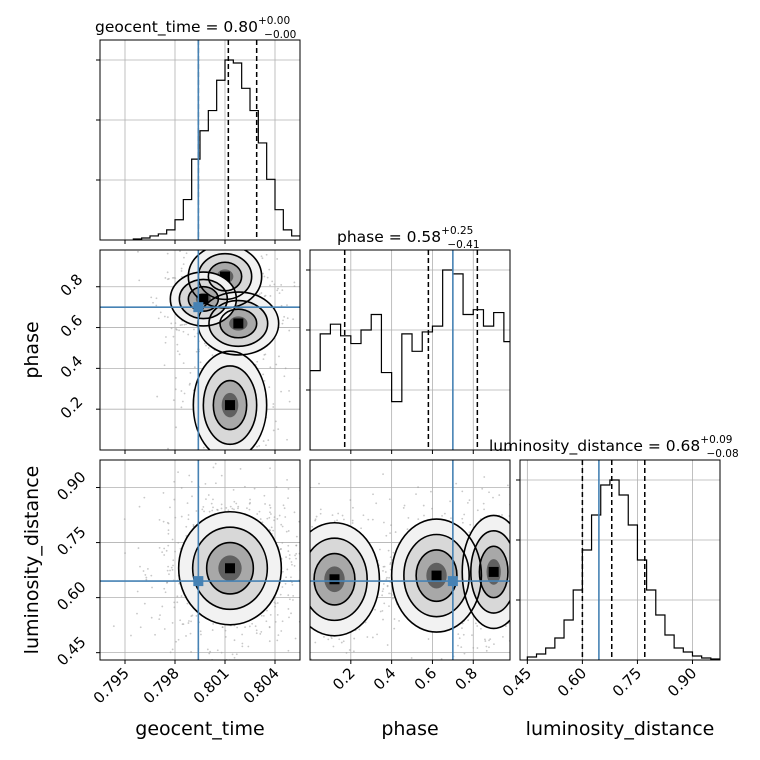 This screenshot has width=760, height=760. What do you see at coordinates (72, 346) in the screenshot?
I see `y-tick-labels-phase: 0.2 0.4 0.6 0.8` at bounding box center [72, 346].